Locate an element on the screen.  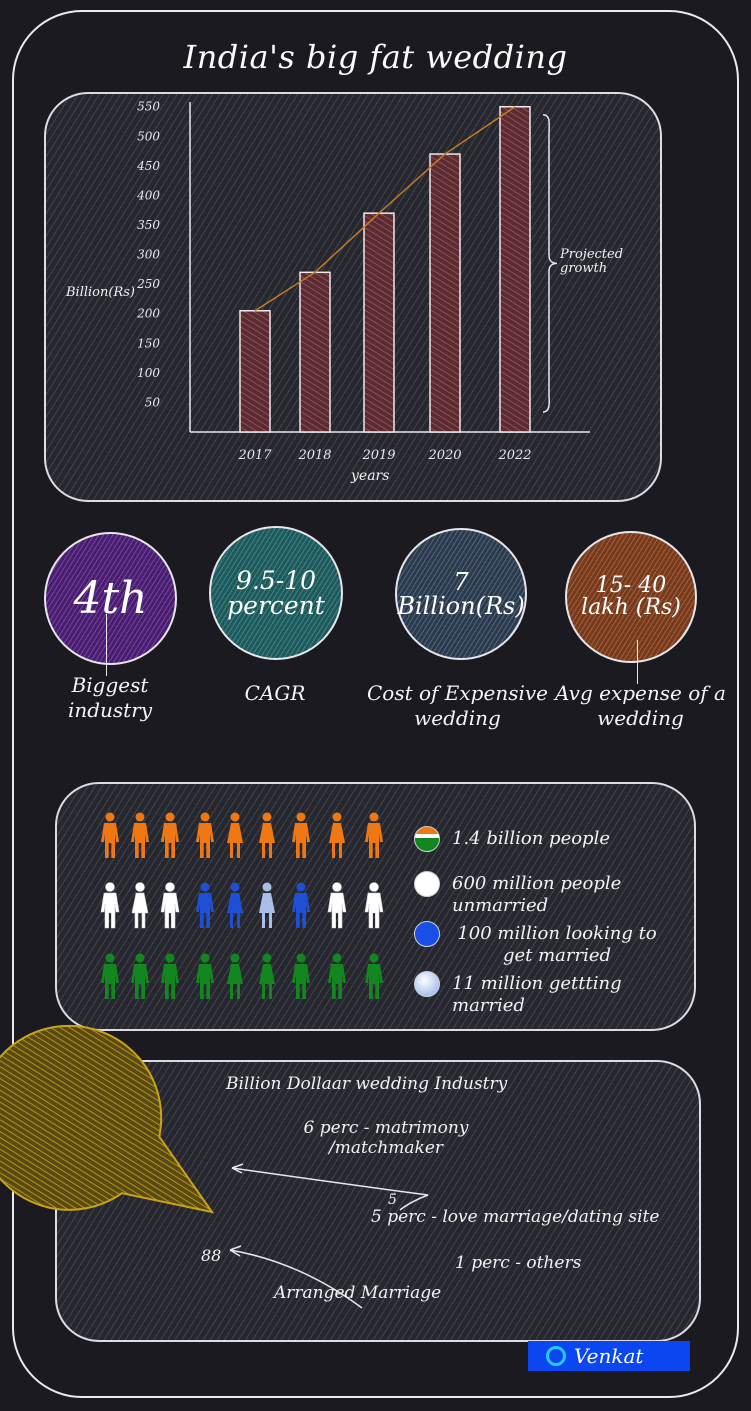
y-tick-label: 250 is located at coordinates (148, 284).